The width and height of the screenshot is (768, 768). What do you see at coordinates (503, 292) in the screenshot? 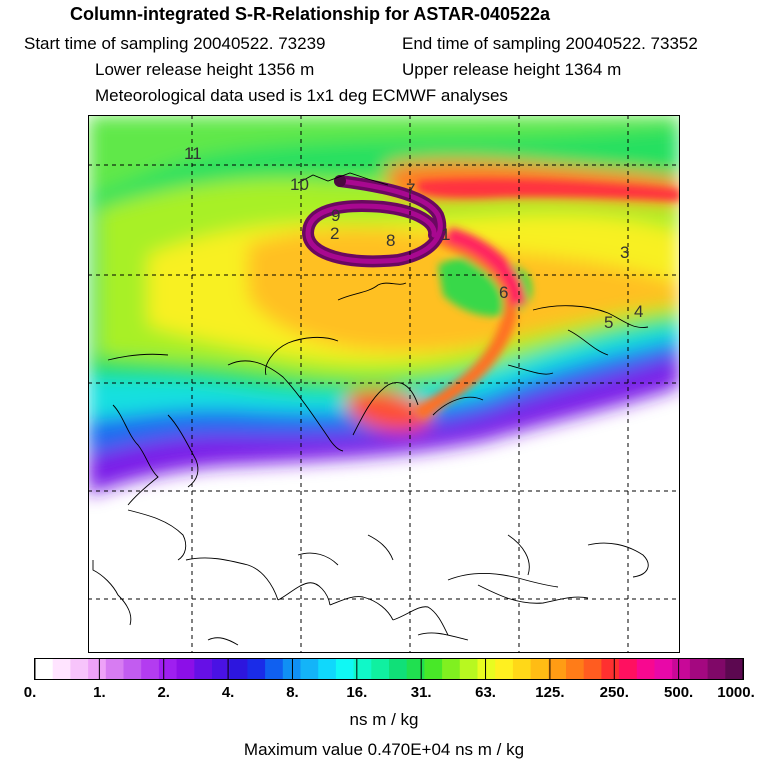
I see `track-hour-label: 6` at bounding box center [503, 292].